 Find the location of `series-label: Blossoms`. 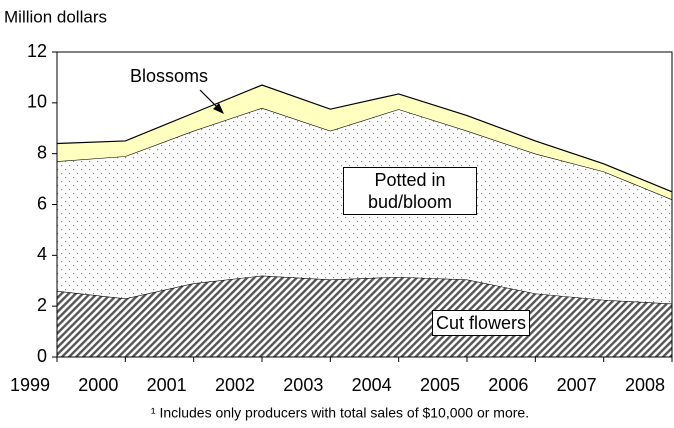

series-label: Blossoms is located at coordinates (169, 76).